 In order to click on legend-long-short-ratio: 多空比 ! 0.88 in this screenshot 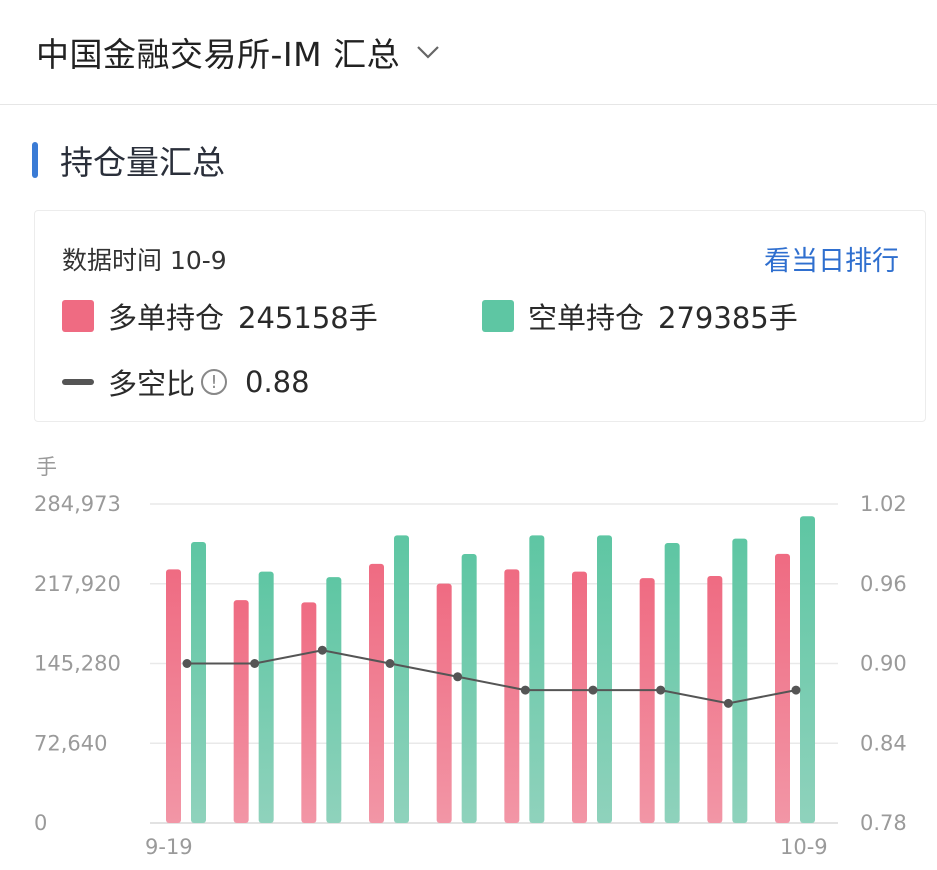, I will do `click(186, 382)`.